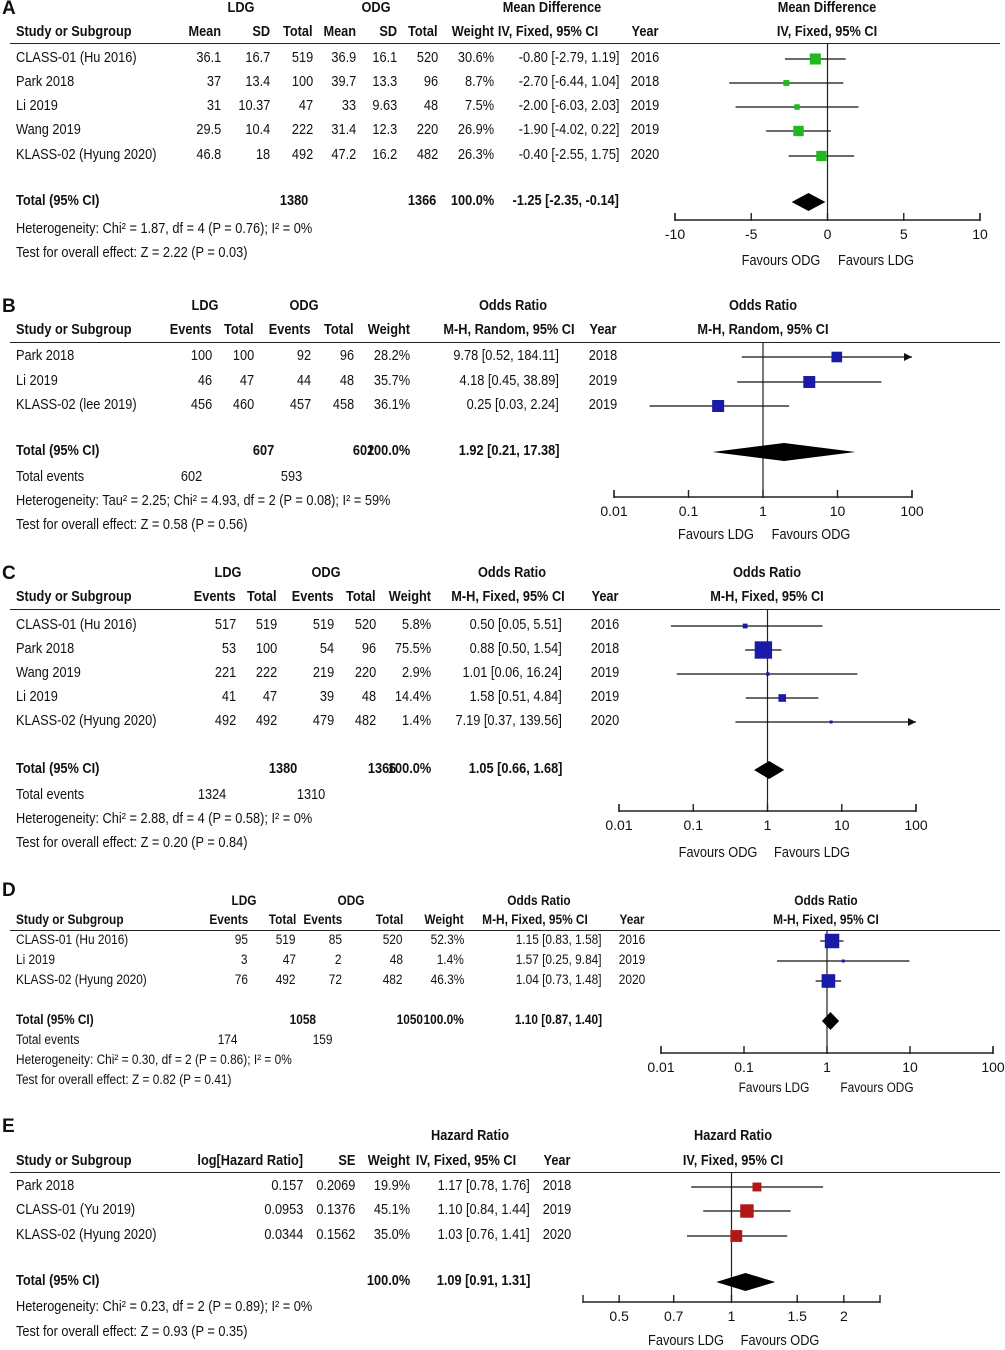 This screenshot has width=1005, height=1350. I want to click on weight-value: 35.0%, so click(391, 1235).